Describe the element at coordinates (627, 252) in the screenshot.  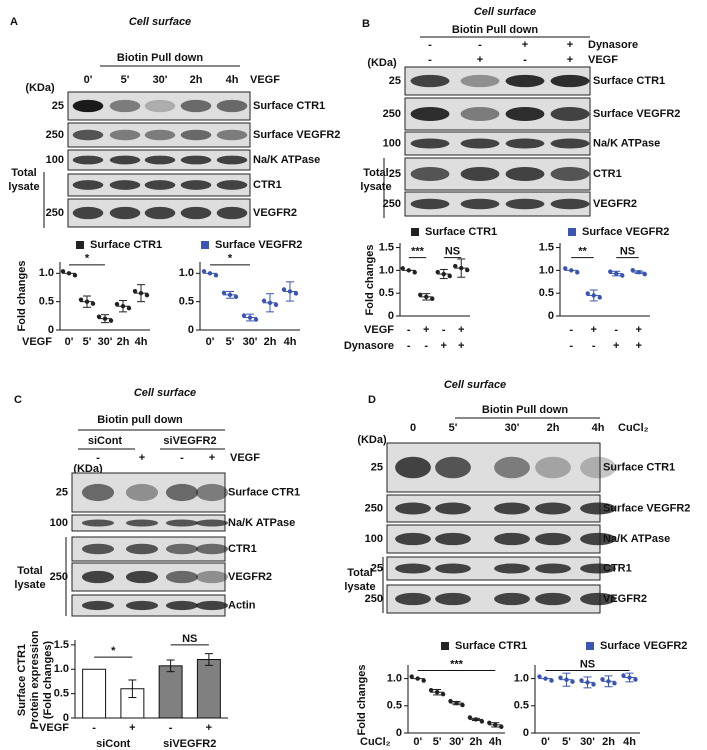
I see `significance-label: NS` at that location.